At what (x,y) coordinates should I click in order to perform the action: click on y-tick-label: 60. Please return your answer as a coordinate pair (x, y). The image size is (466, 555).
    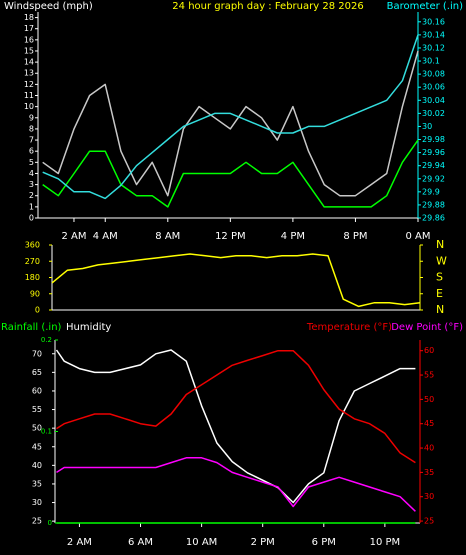
    Looking at the image, I should click on (37, 390).